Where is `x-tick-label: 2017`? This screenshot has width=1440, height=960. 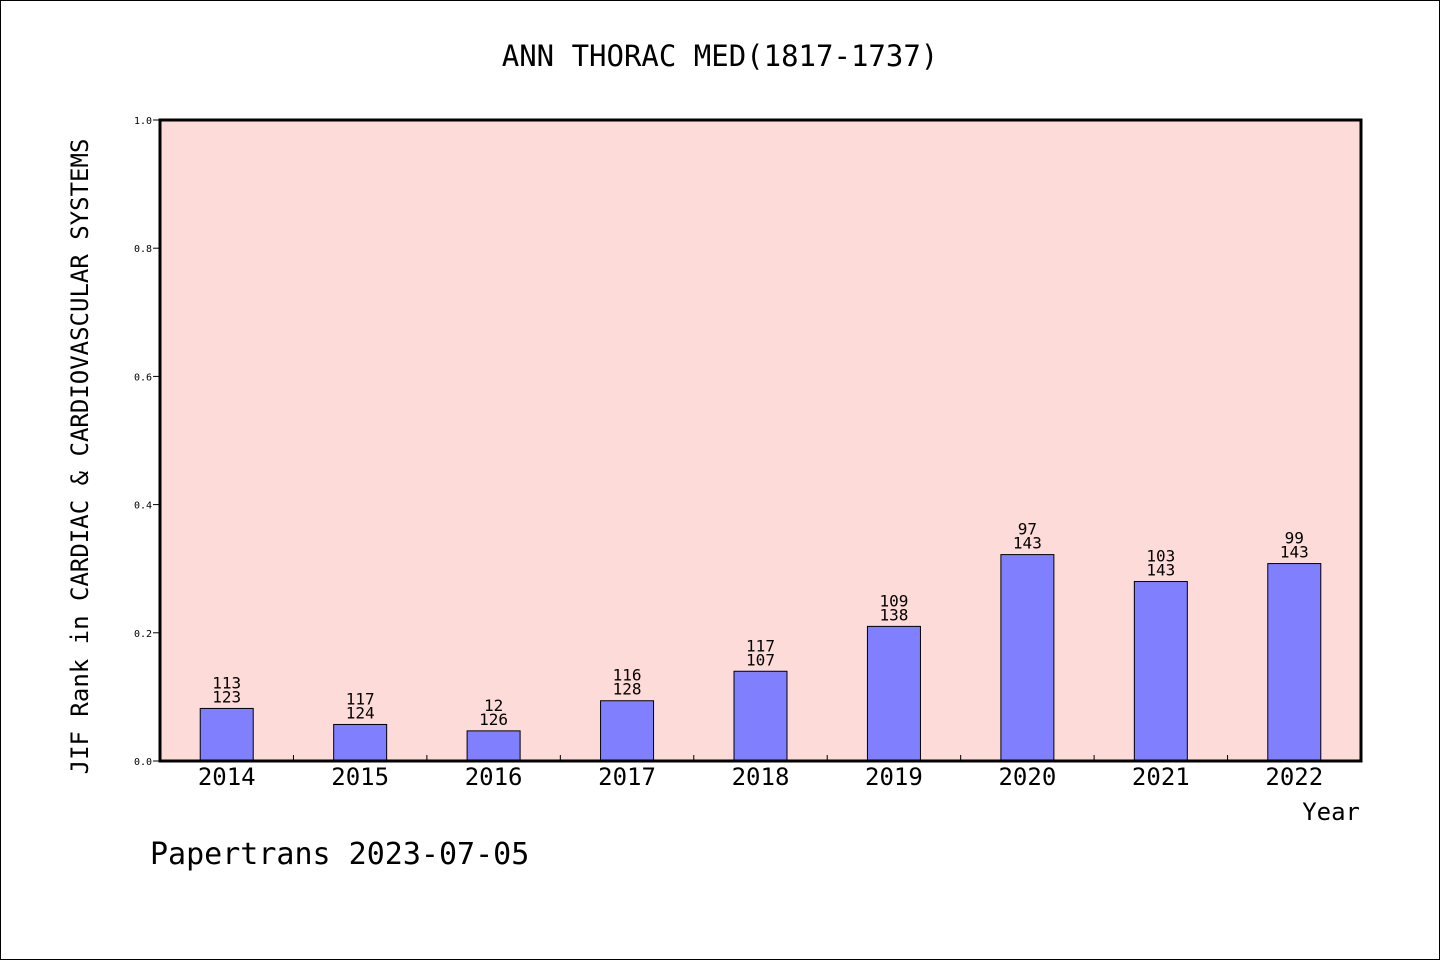 x-tick-label: 2017 is located at coordinates (627, 777).